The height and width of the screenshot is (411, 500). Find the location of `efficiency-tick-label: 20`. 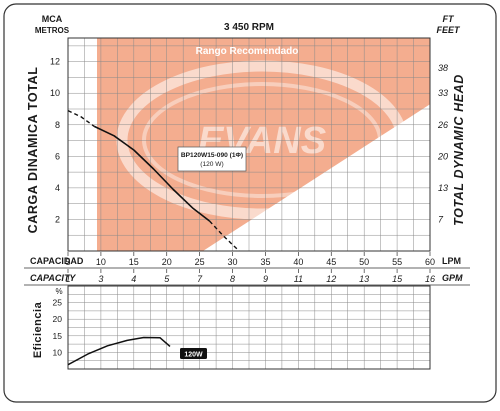

efficiency-tick-label: 20 is located at coordinates (58, 319).